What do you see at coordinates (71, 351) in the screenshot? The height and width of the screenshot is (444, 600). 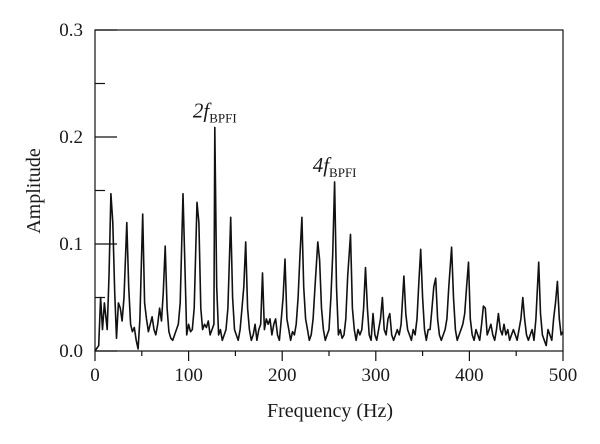 I see `y-tick-label: 0.0` at bounding box center [71, 351].